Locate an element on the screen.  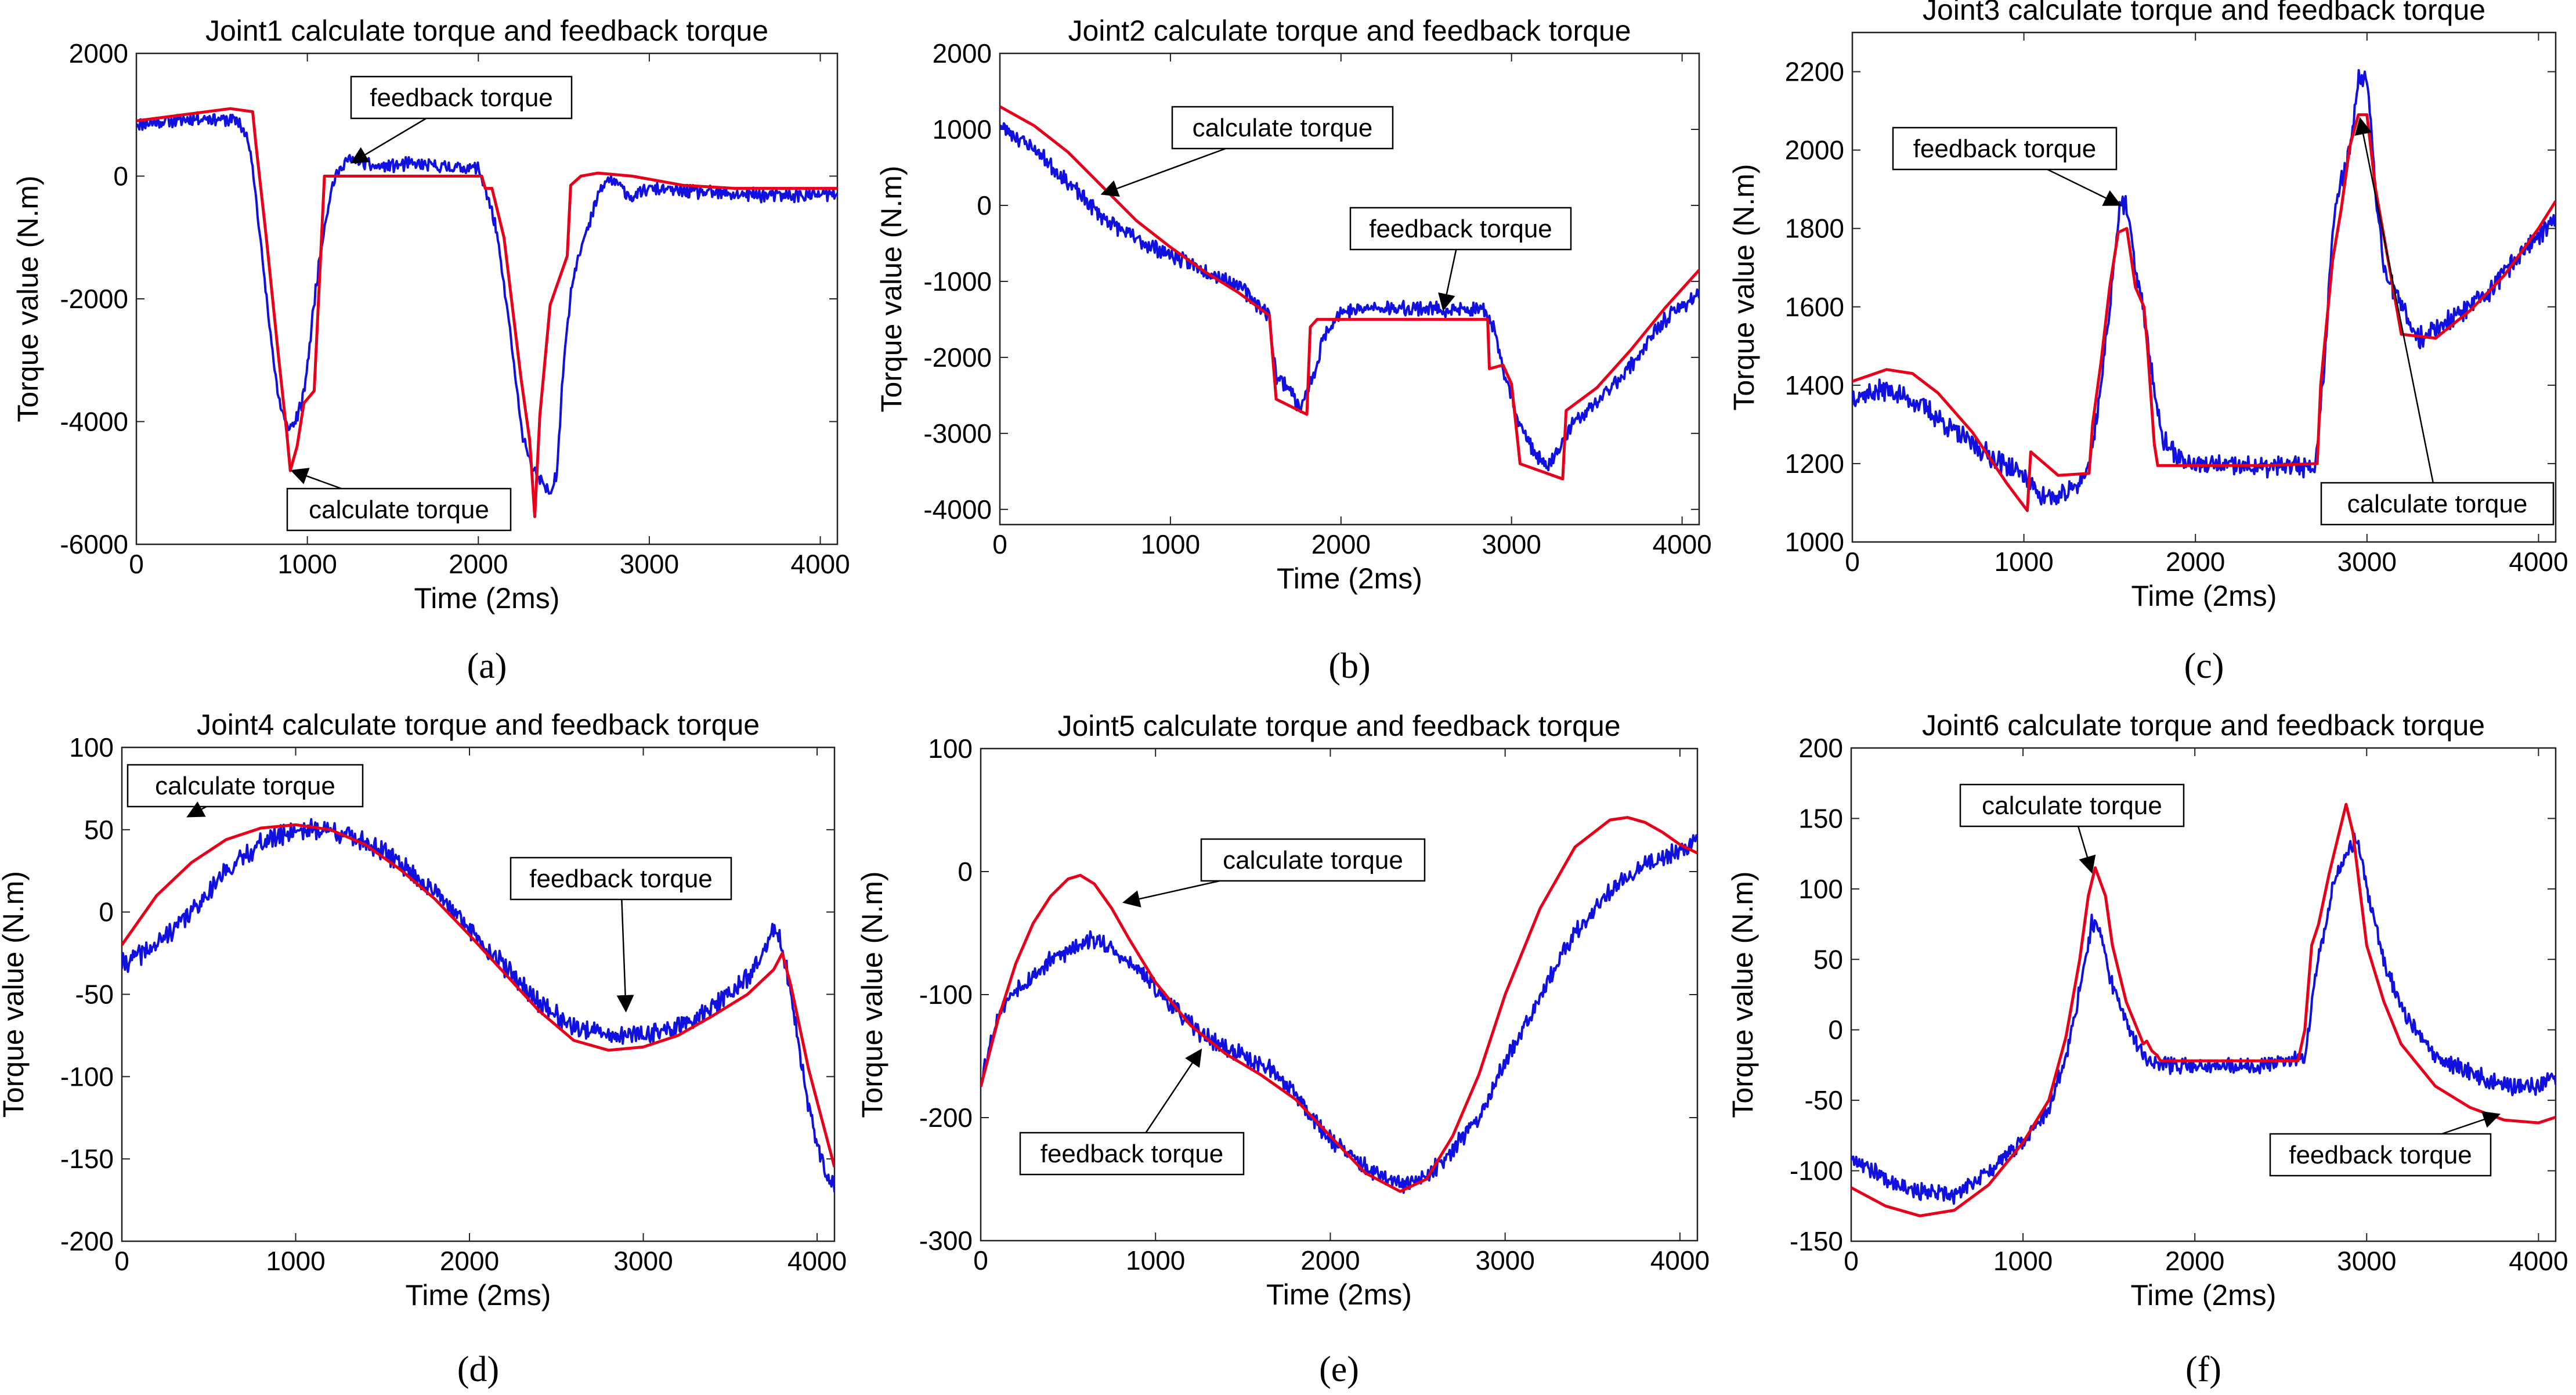
y-tick-label: -200 is located at coordinates (87, 1241).